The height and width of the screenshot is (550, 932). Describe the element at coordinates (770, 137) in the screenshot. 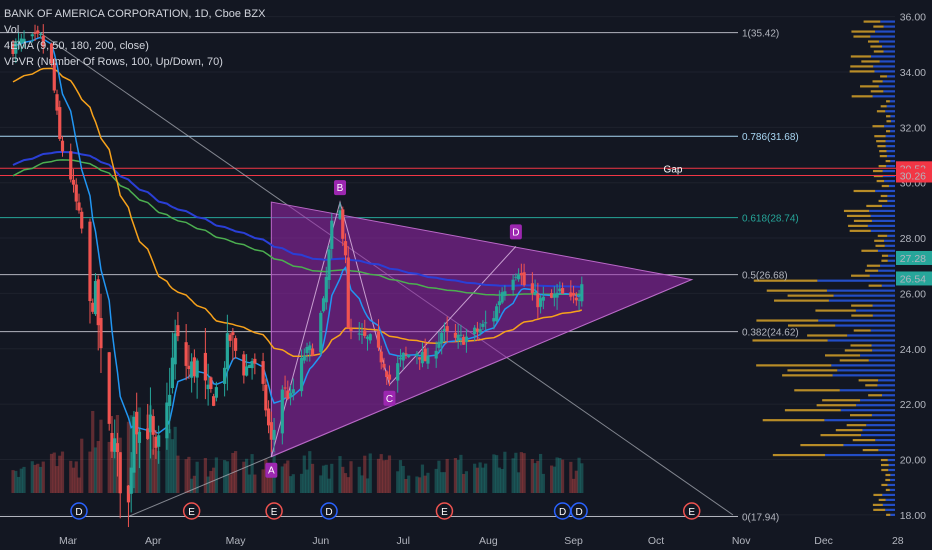

I see `fib-label: 0.786(31.68)` at that location.